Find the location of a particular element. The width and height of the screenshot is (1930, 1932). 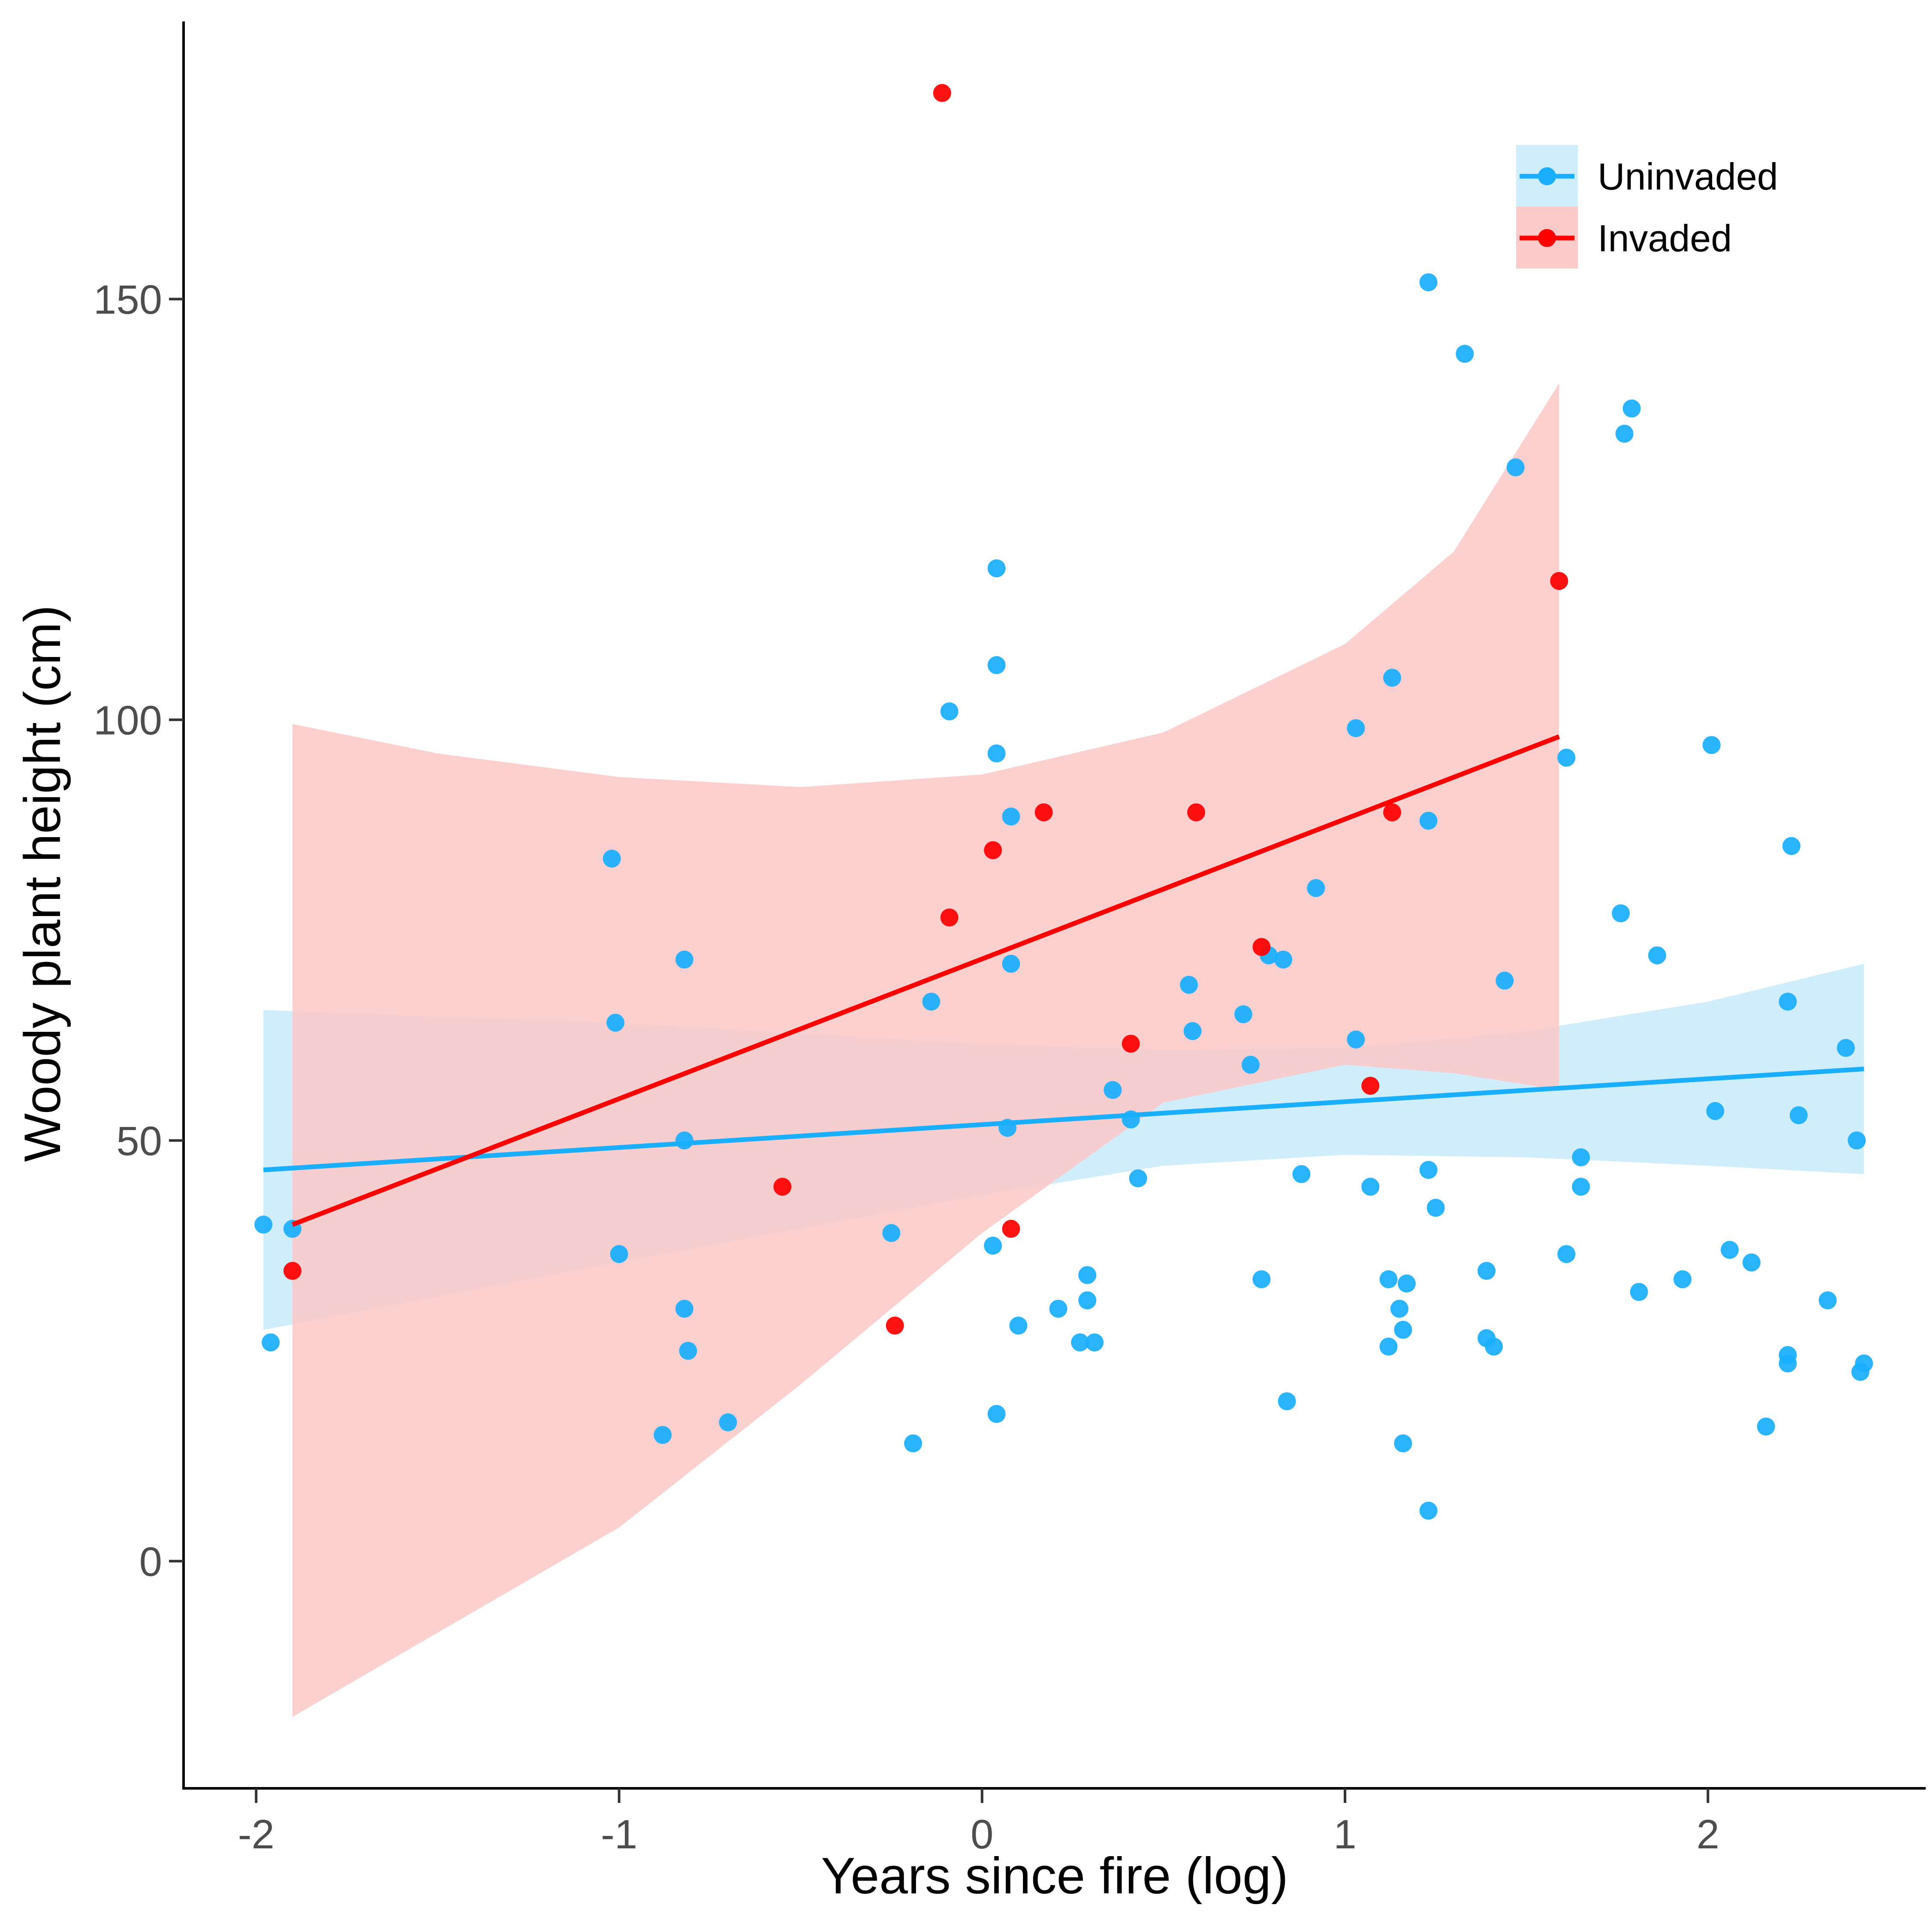

y-tick-label: 150 is located at coordinates (127, 300).